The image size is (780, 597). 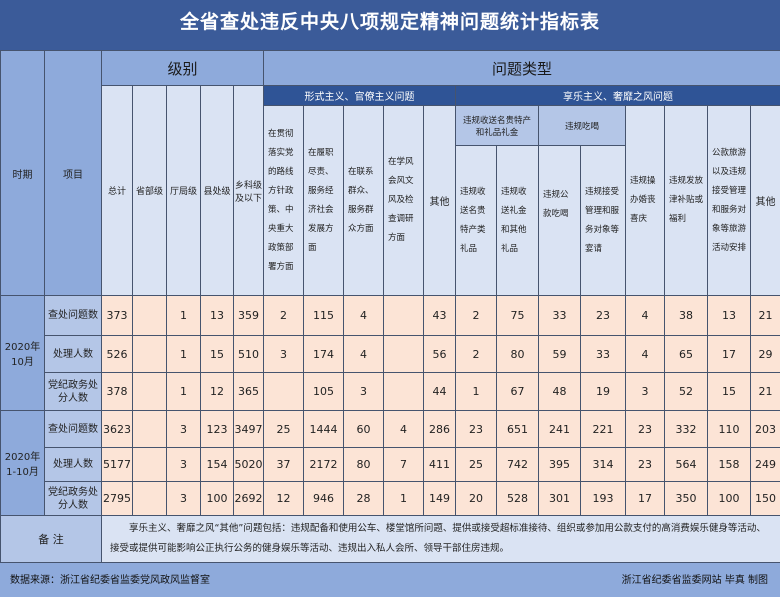 I want to click on value-cell: 350, so click(x=686, y=498).